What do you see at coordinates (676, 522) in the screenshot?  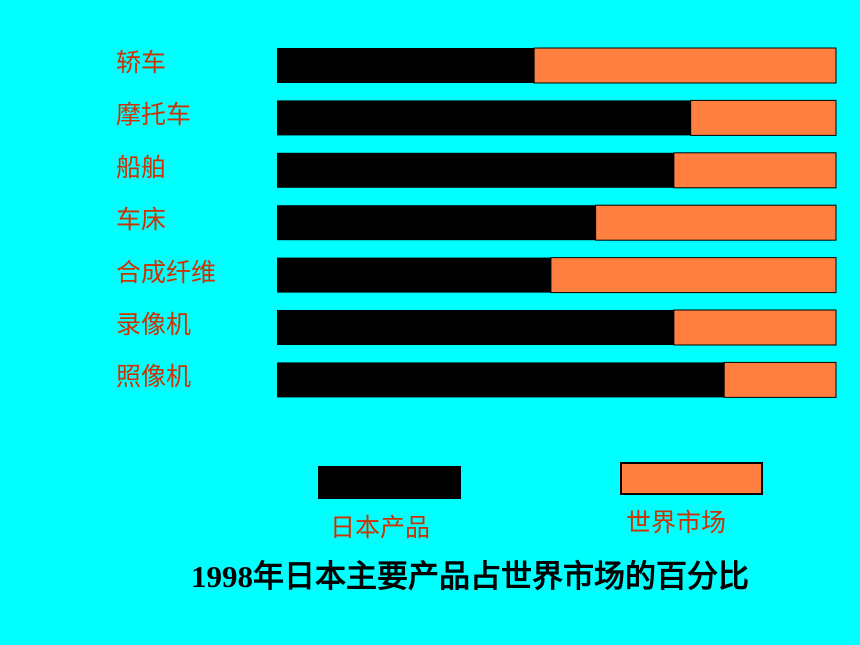 I see `legend-label: 世界市场` at bounding box center [676, 522].